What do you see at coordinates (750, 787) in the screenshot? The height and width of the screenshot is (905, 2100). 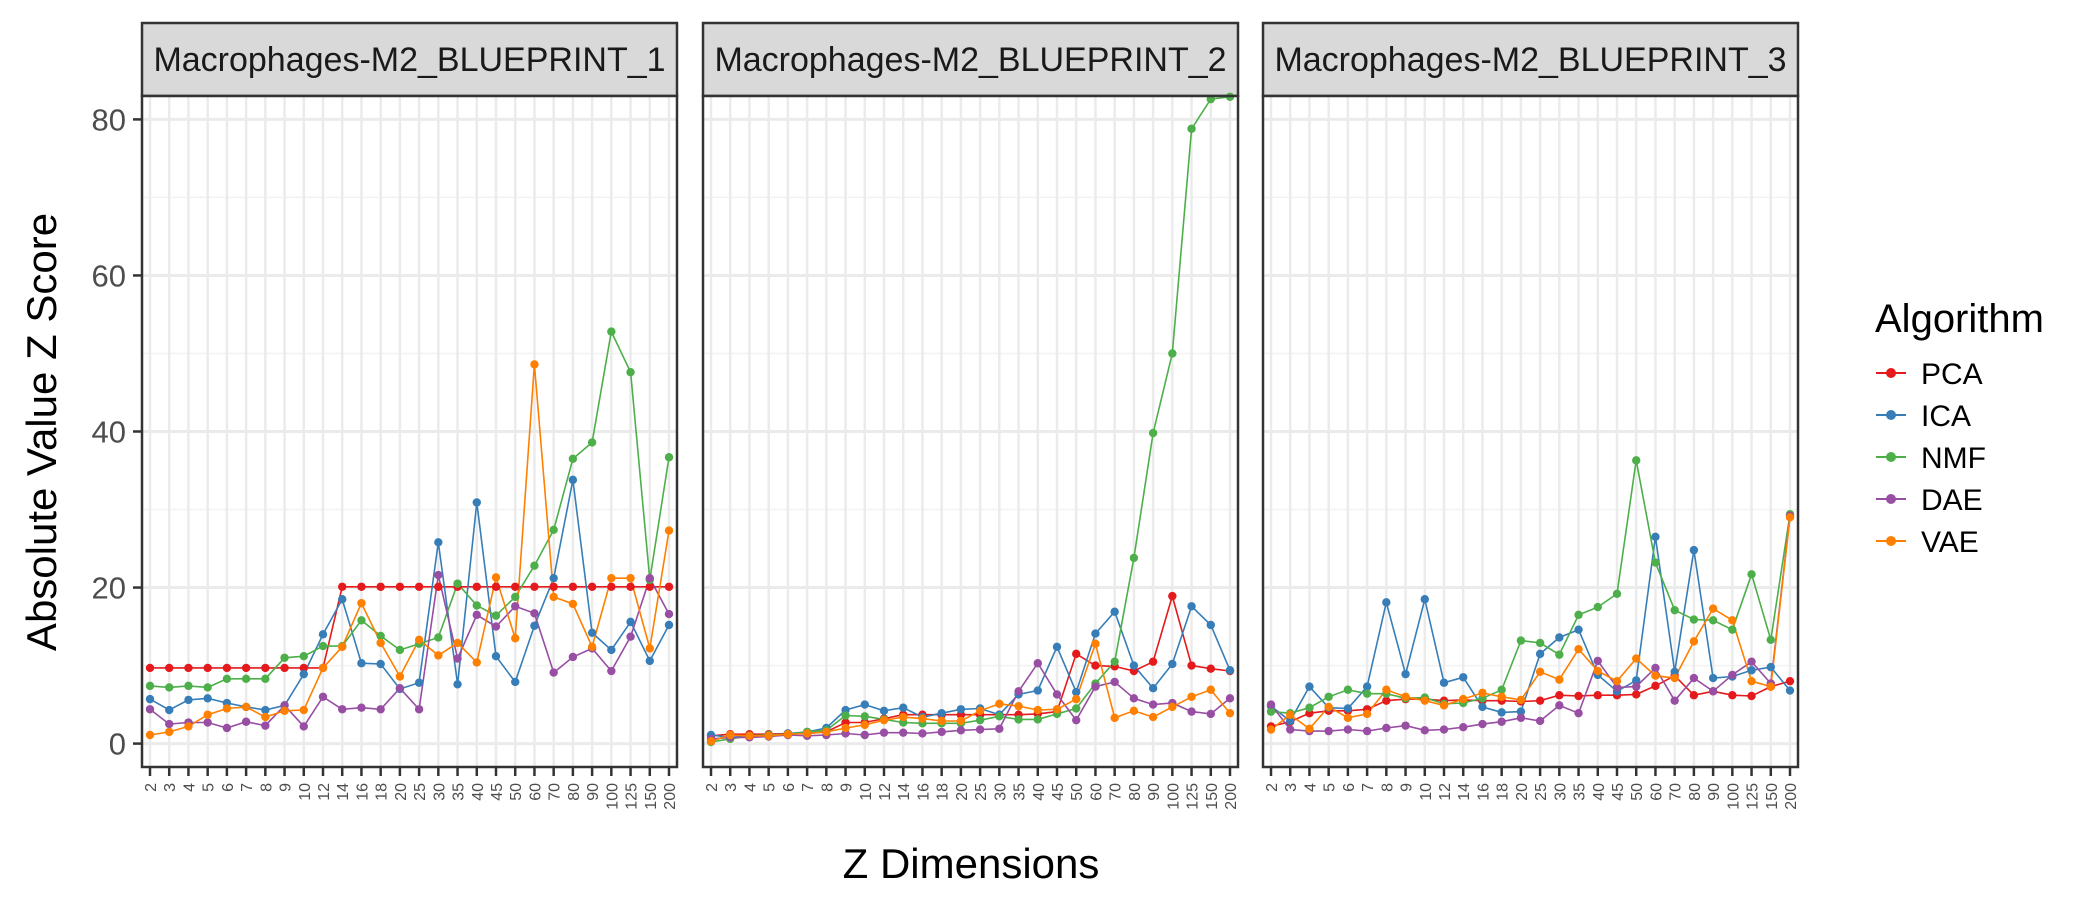 I see `x-tick-label: 4` at bounding box center [750, 787].